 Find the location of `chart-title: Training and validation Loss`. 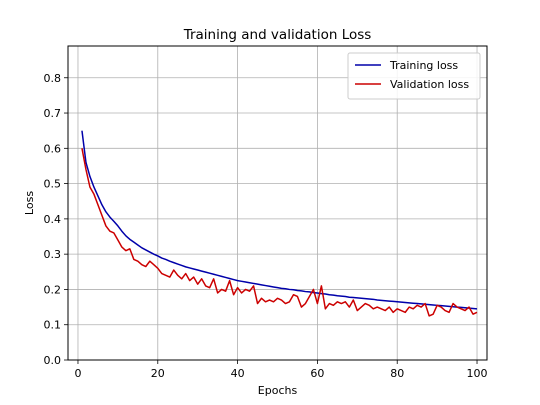

chart-title: Training and validation Loss is located at coordinates (277, 35).